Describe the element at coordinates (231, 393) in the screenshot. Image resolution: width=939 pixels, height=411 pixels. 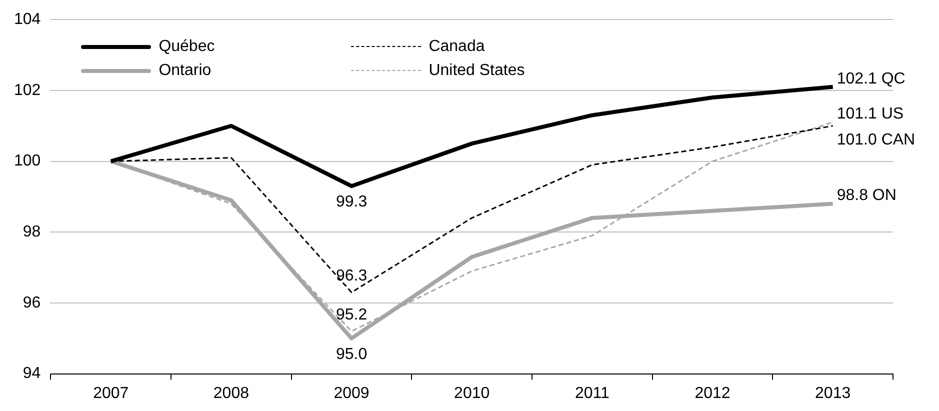
I see `x-tick-label: 2008` at that location.